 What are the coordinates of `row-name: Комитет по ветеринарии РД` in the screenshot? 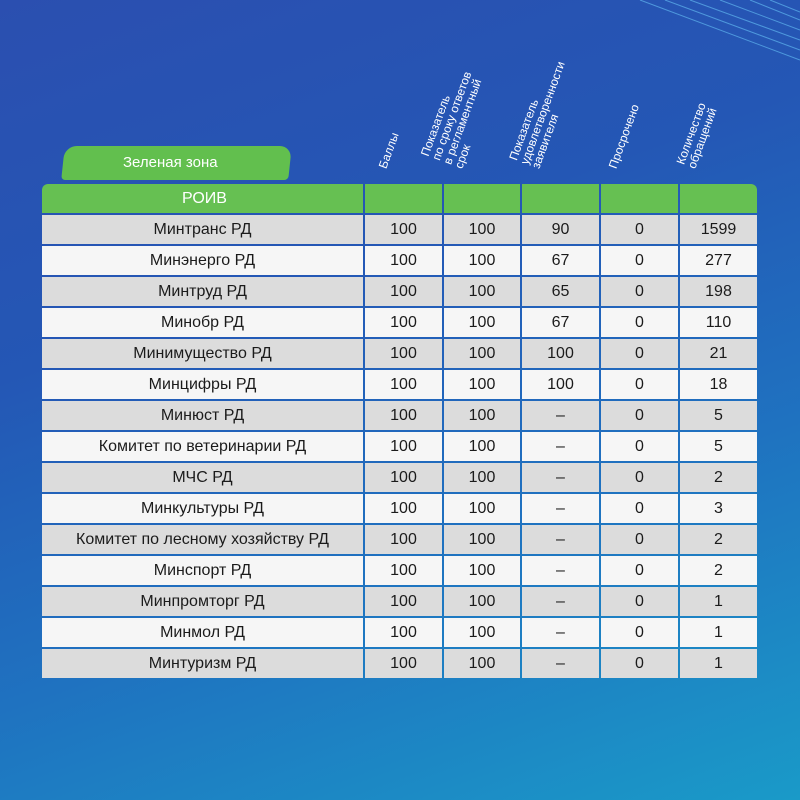 It's located at (202, 446).